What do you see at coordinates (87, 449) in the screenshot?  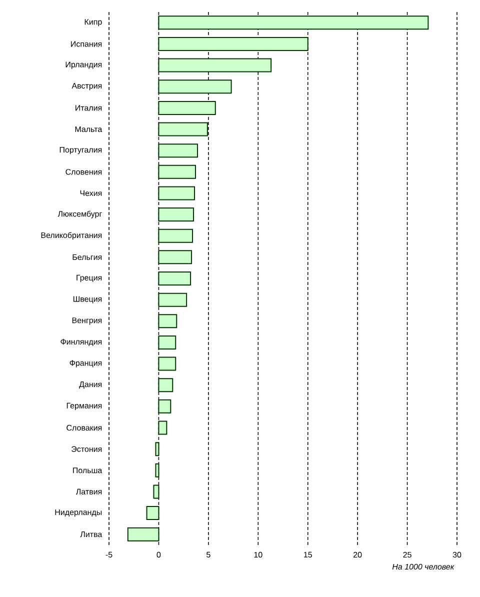 I see `y-tick-label: Эстония` at bounding box center [87, 449].